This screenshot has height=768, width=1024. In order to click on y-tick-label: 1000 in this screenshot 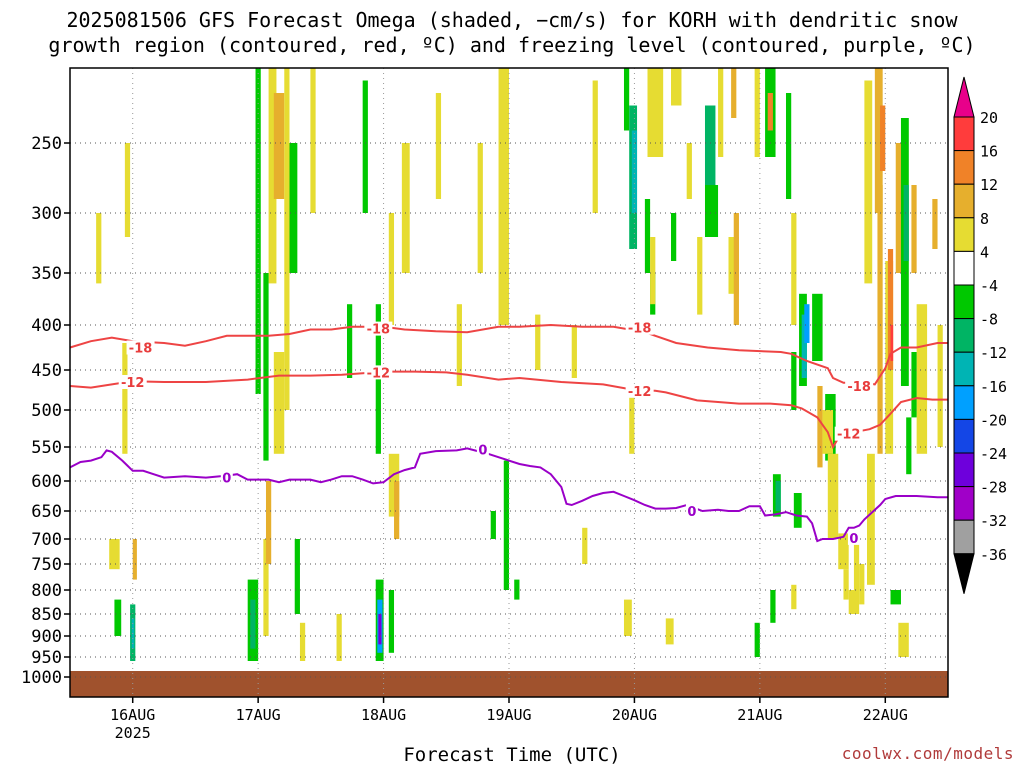, I will do `click(41, 678)`.